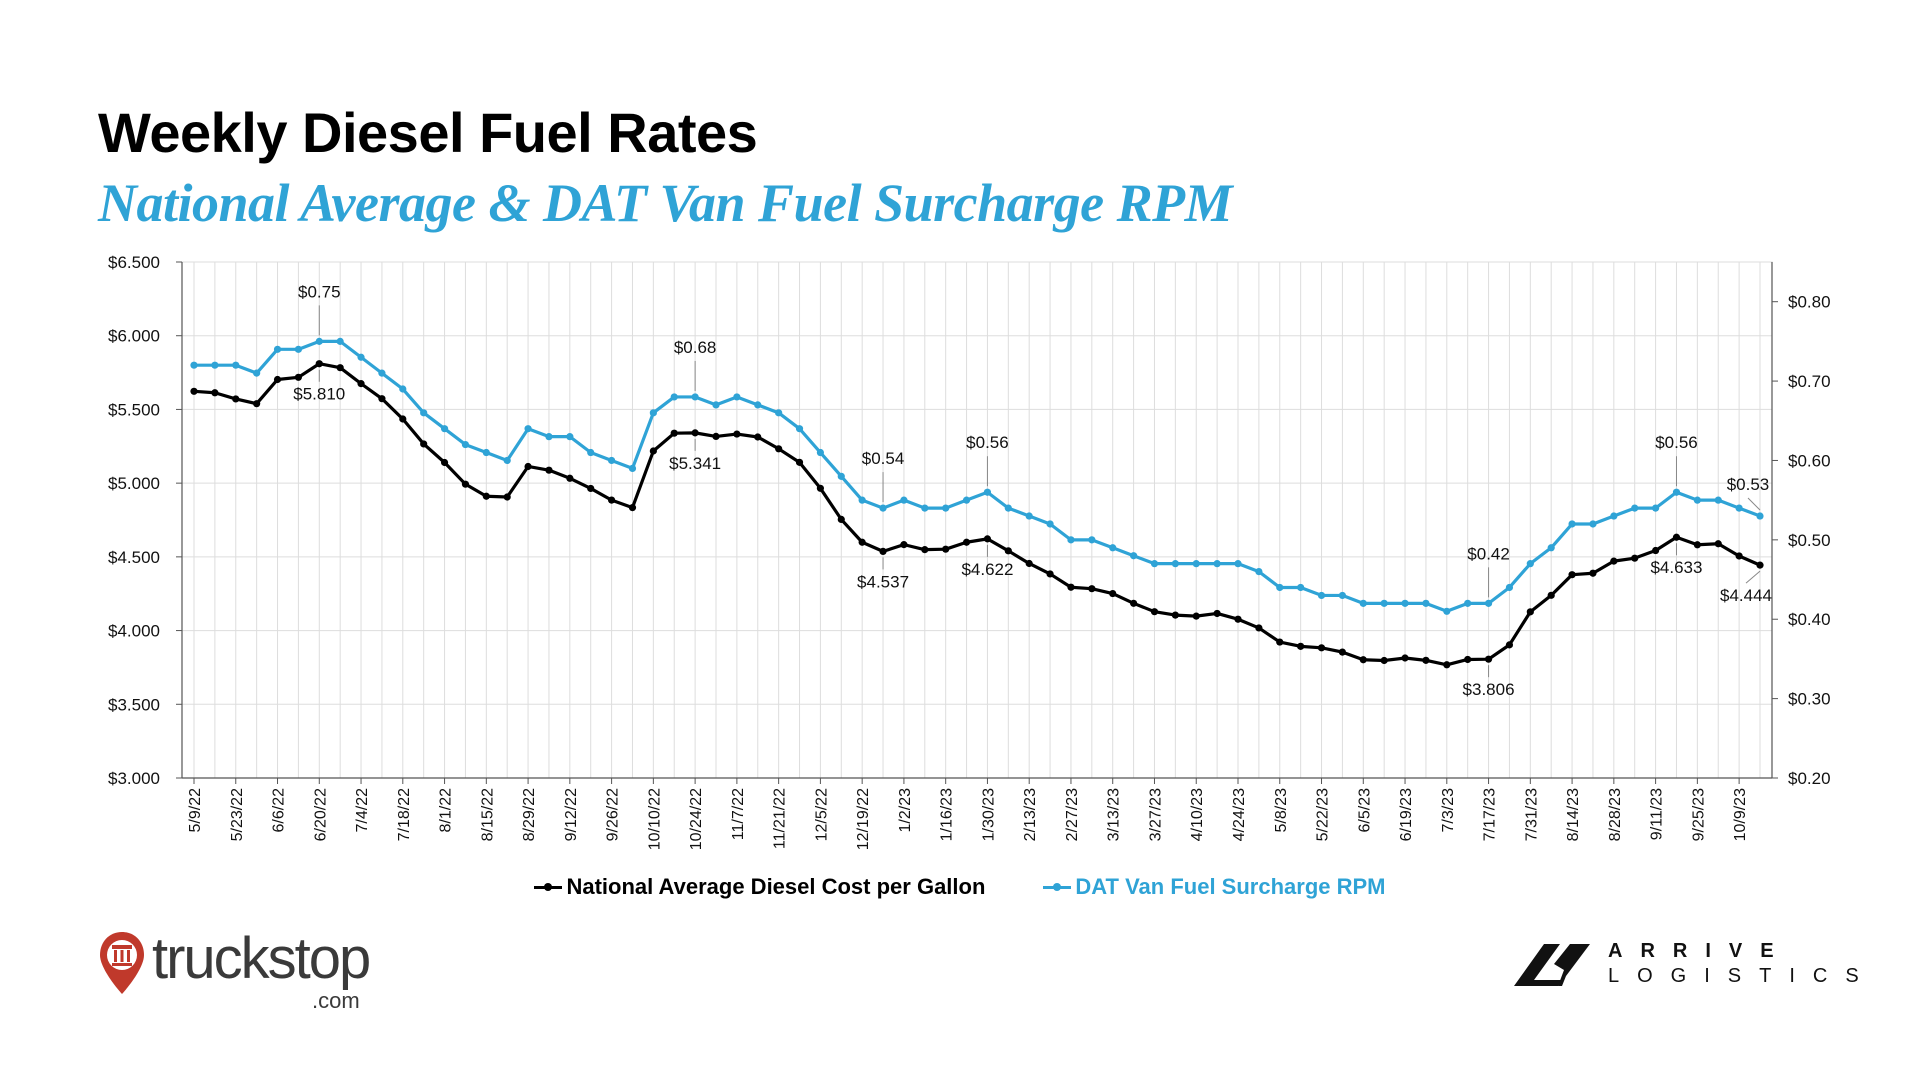 The image size is (1920, 1080). Describe the element at coordinates (234, 971) in the screenshot. I see `truckstop-logo: truckstop .com` at that location.